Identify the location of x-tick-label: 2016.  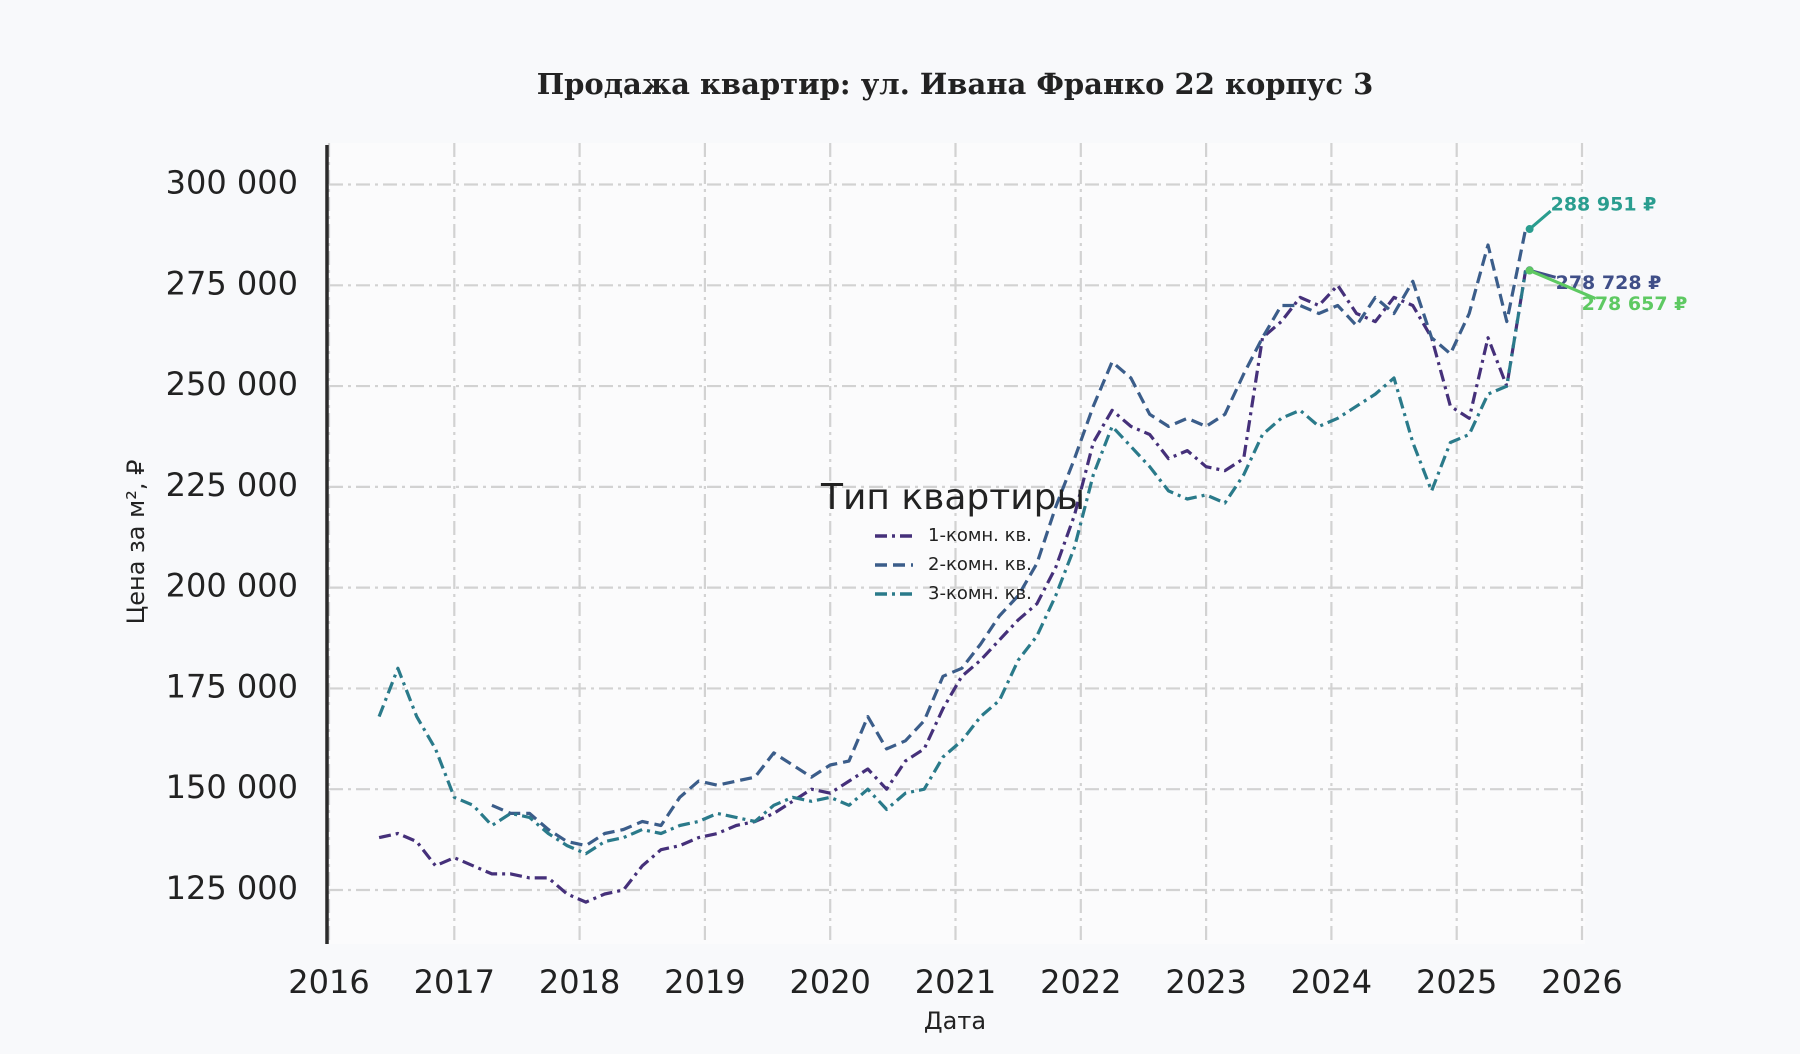
(328, 982).